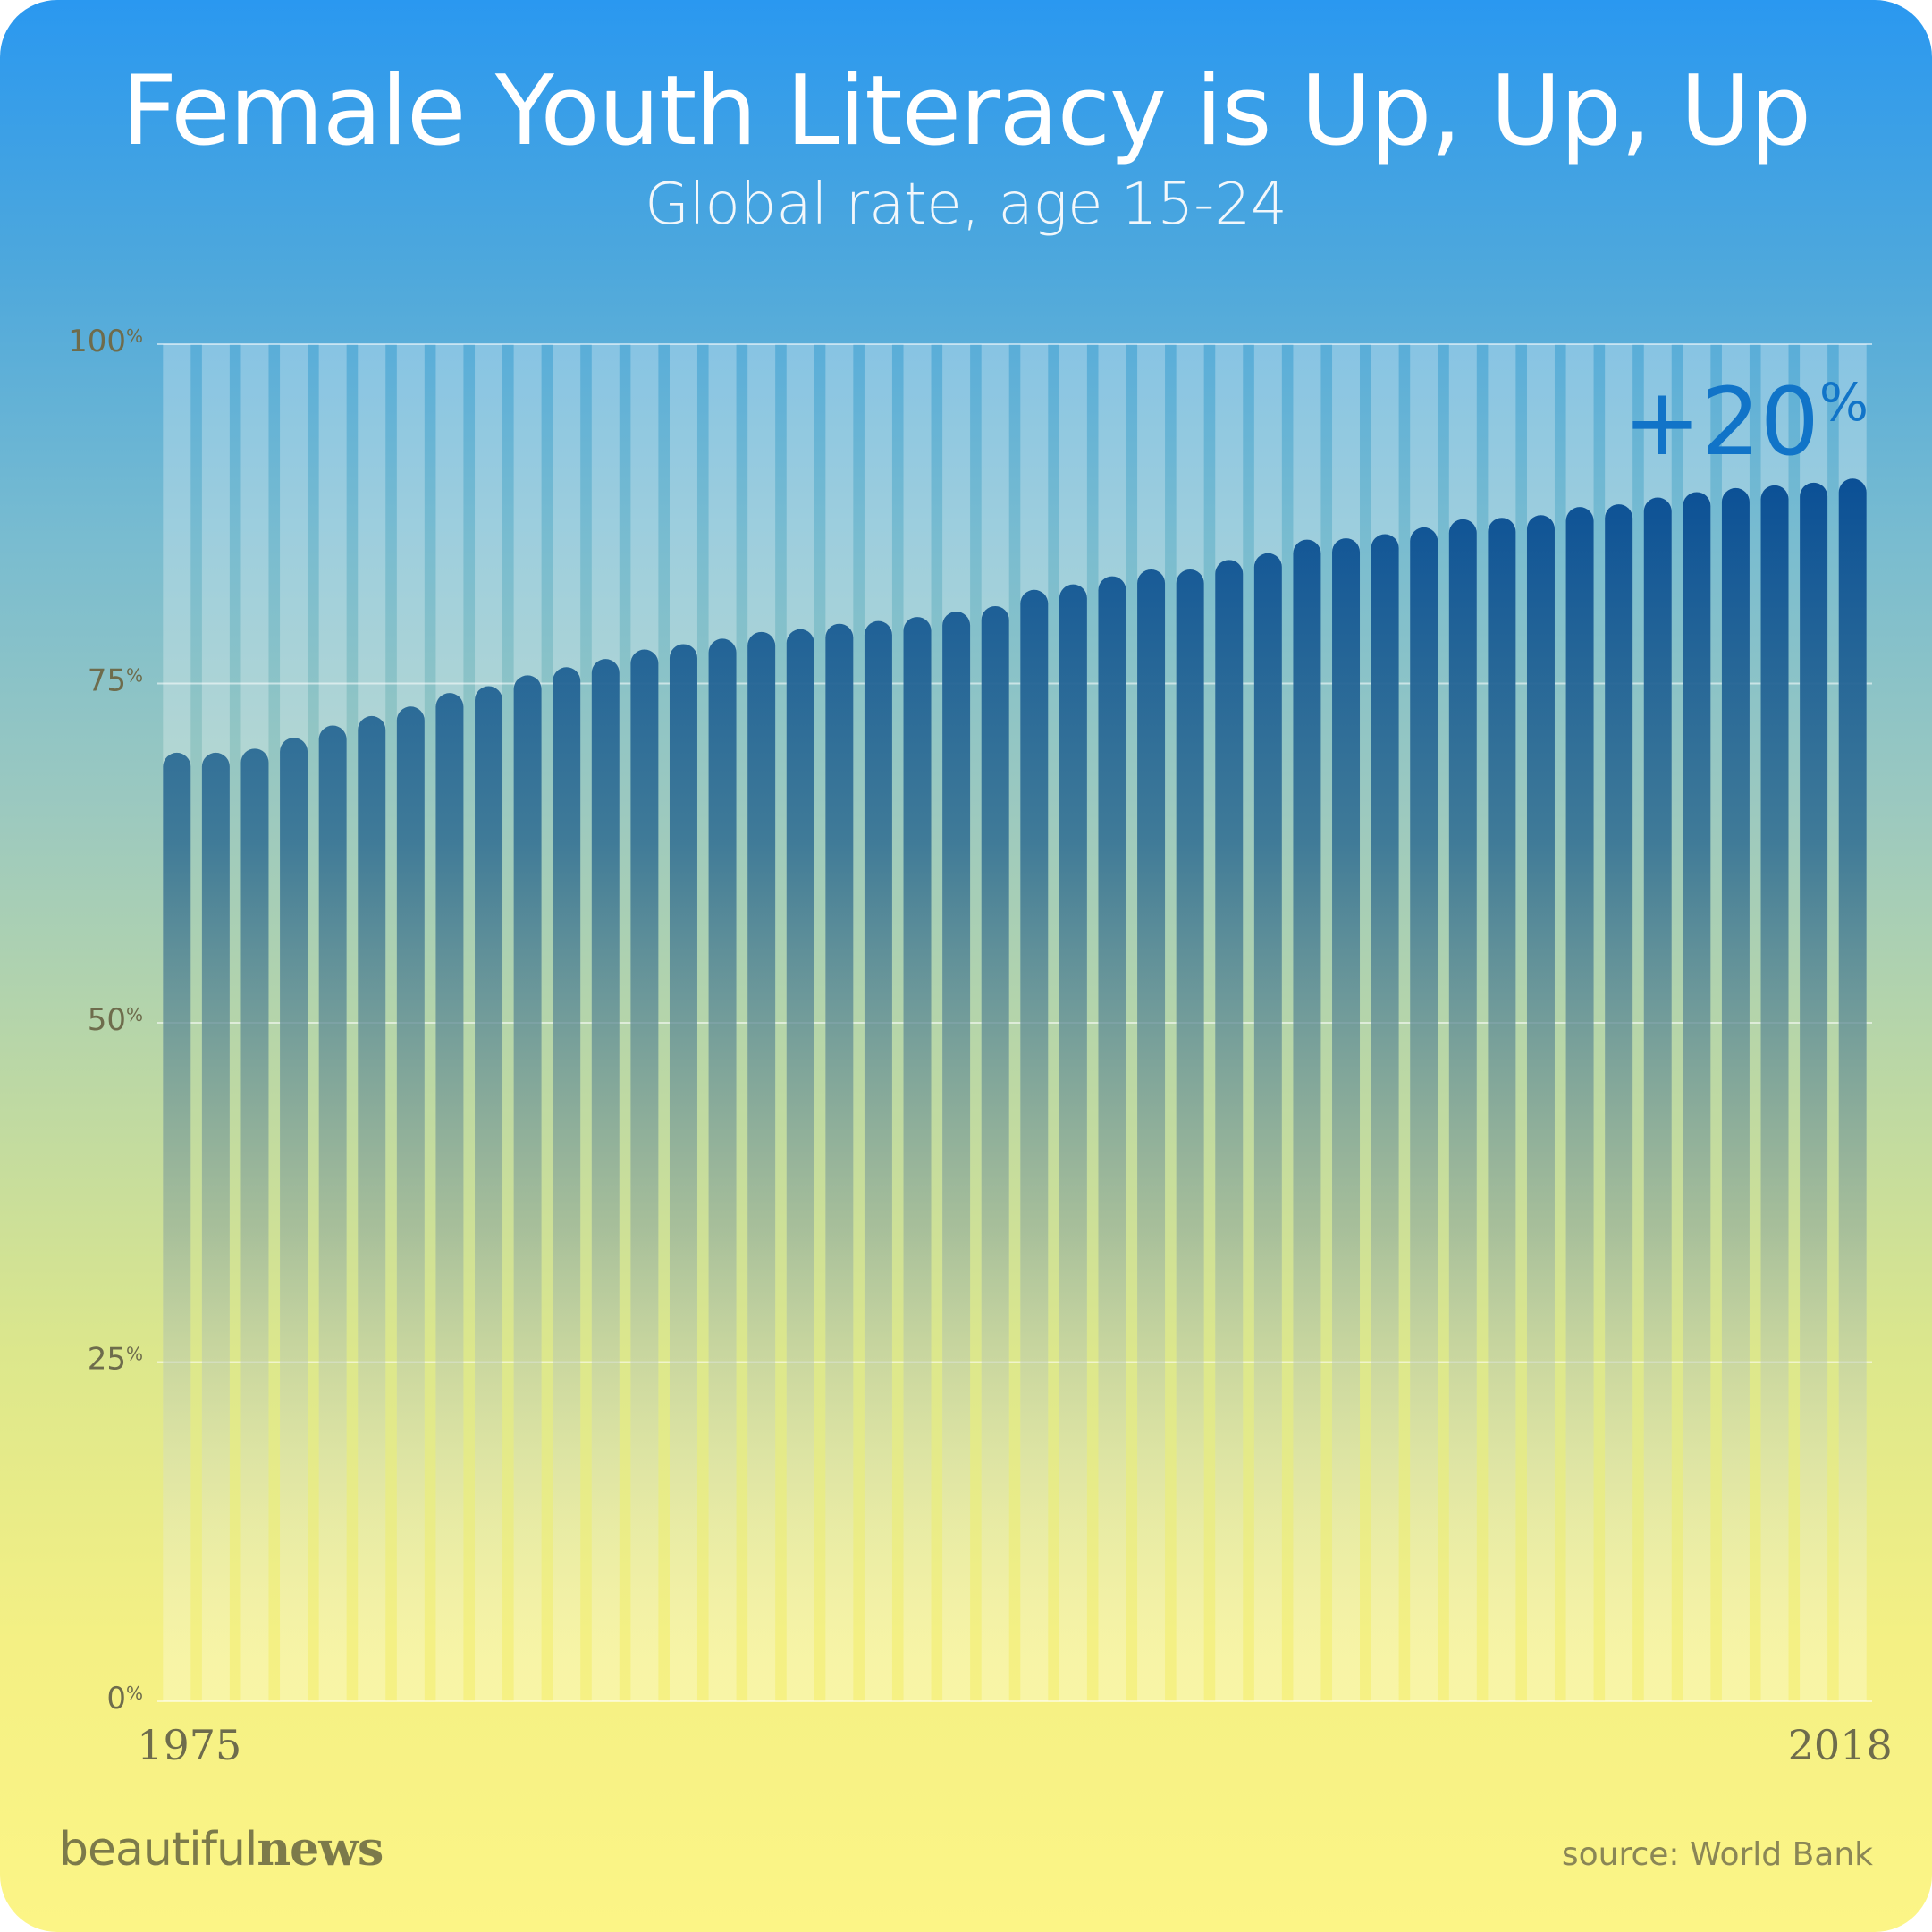 The height and width of the screenshot is (1932, 1932). What do you see at coordinates (1014, 1745) in the screenshot?
I see `x-axis: 1975 2018` at bounding box center [1014, 1745].